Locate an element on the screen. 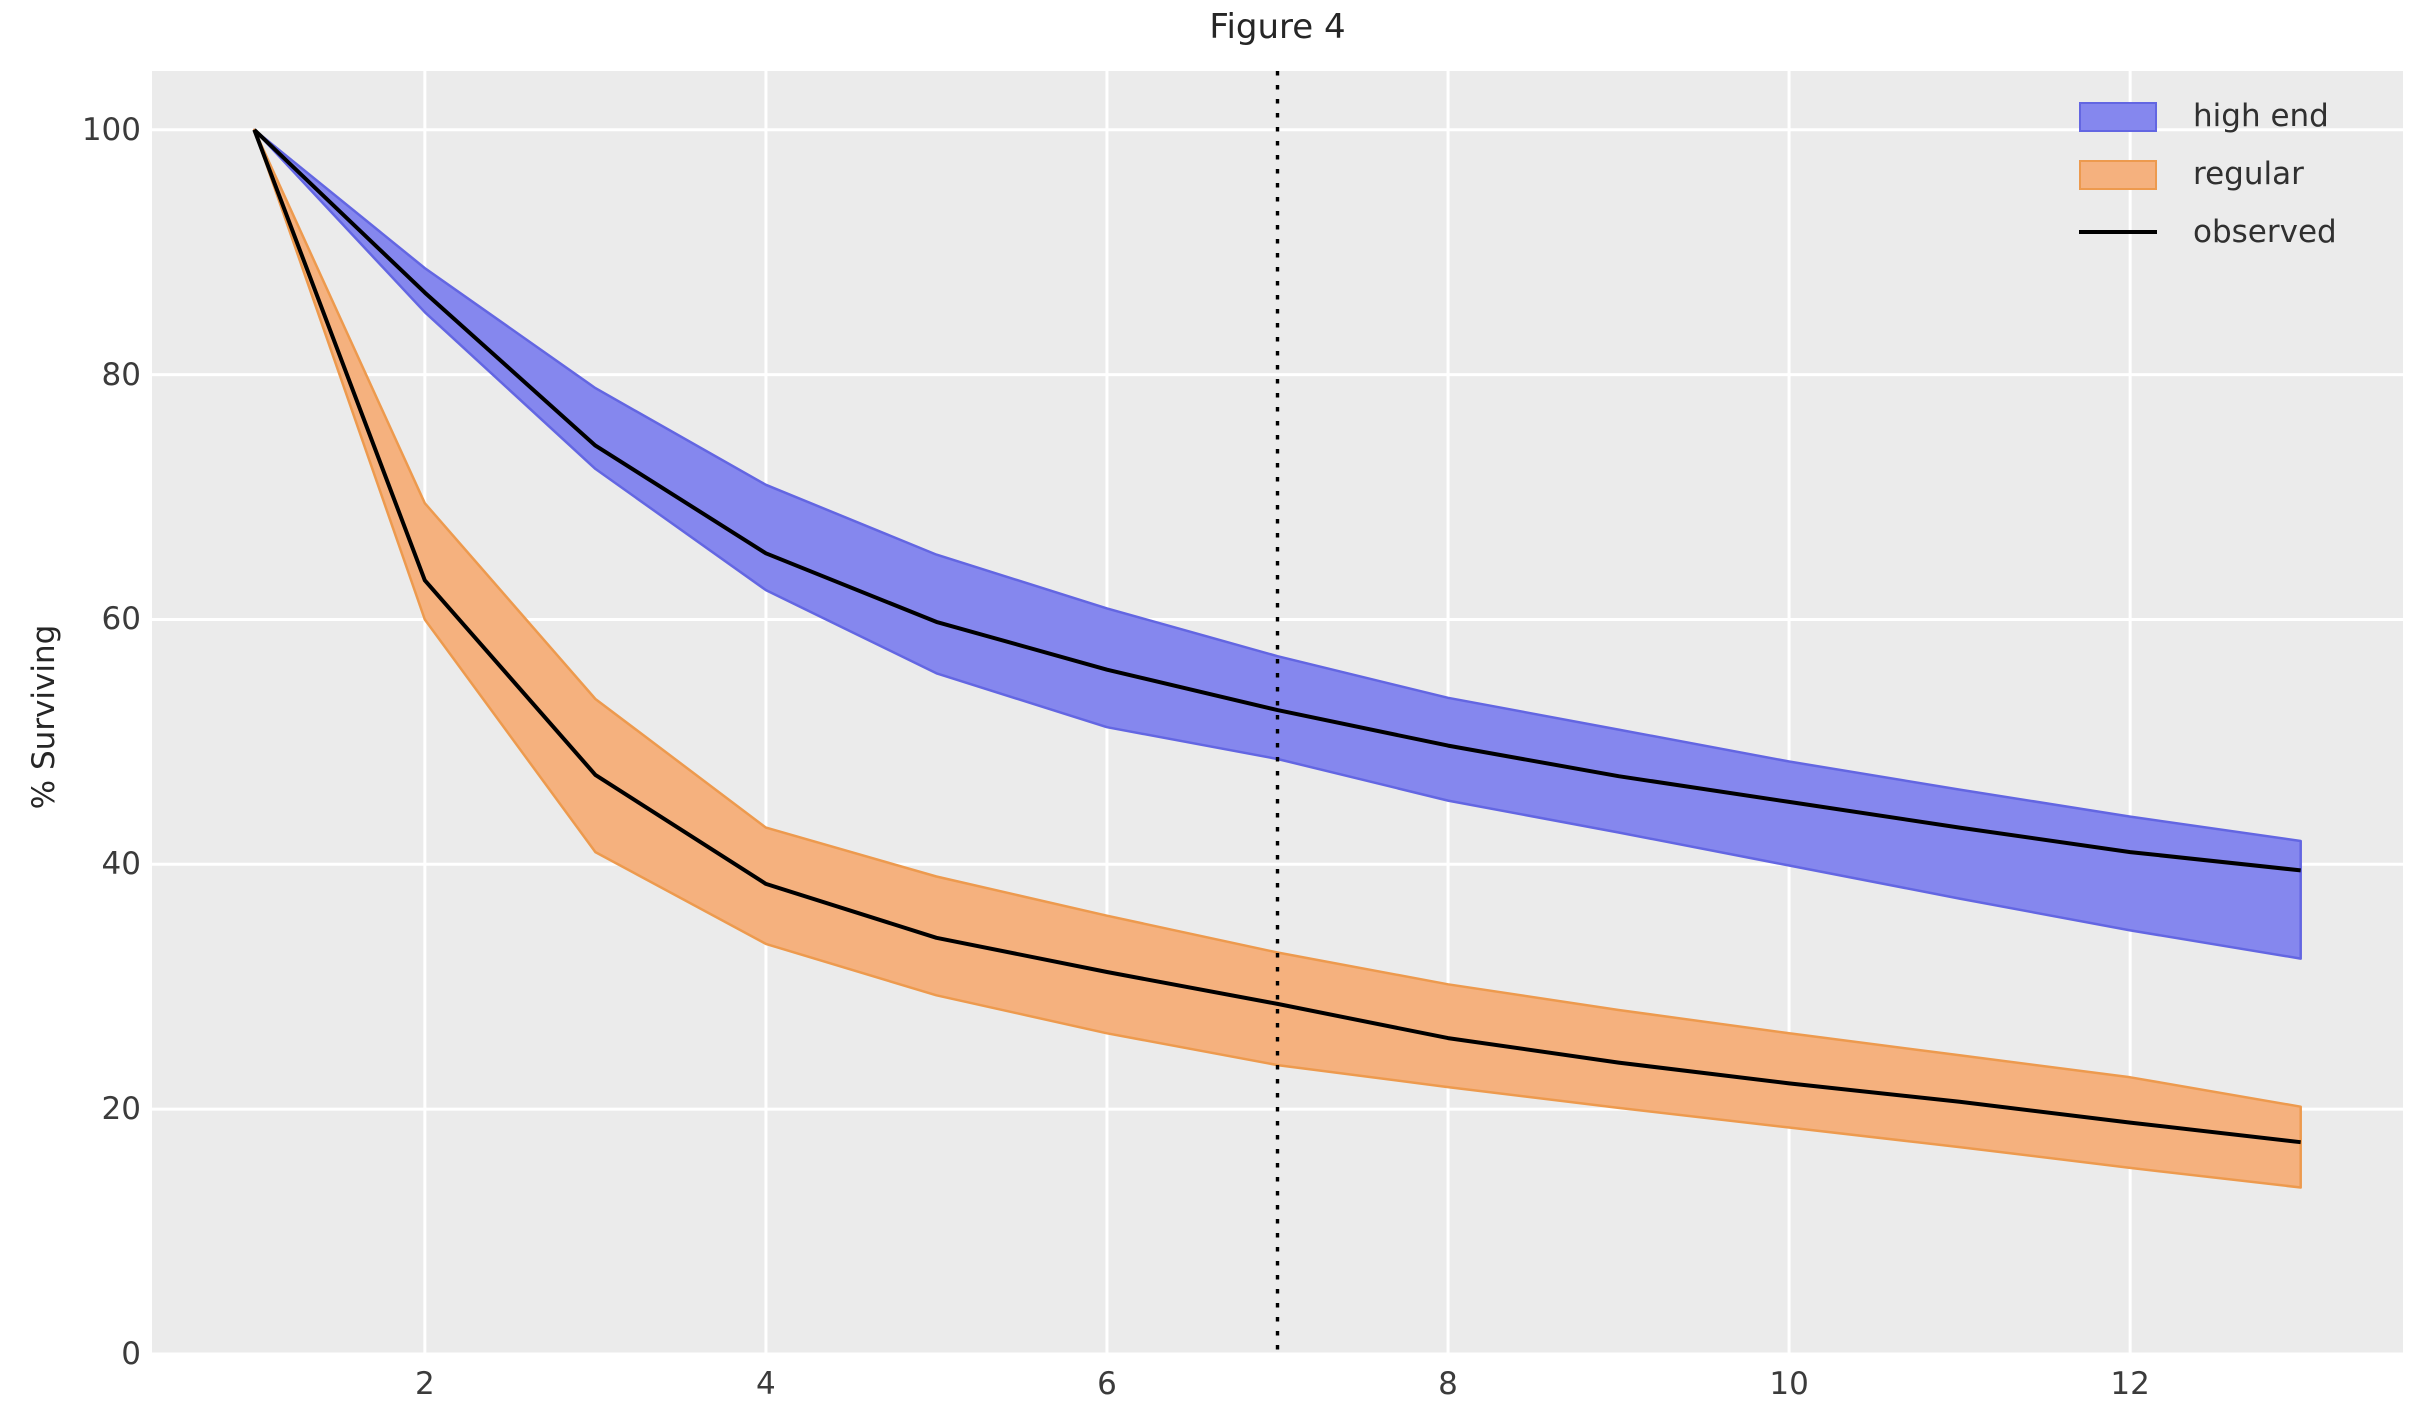  x-tick-label: 4 is located at coordinates (766, 1384).